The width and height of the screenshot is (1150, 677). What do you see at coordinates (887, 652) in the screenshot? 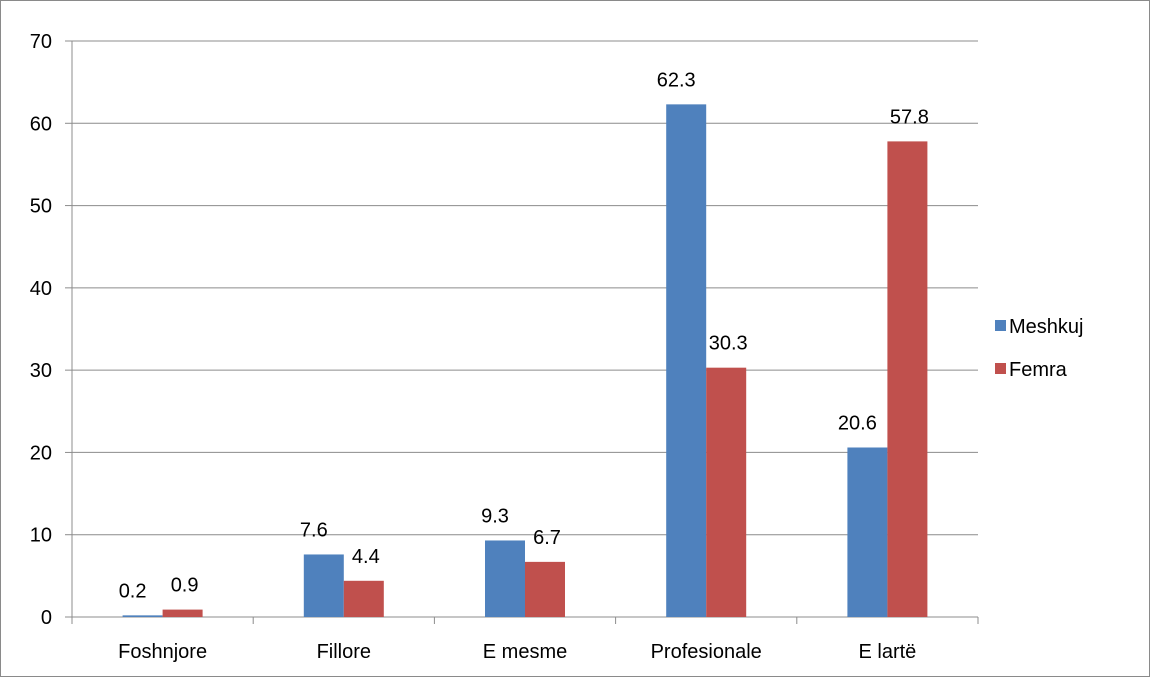
I see `x-category-label: E lartë` at bounding box center [887, 652].